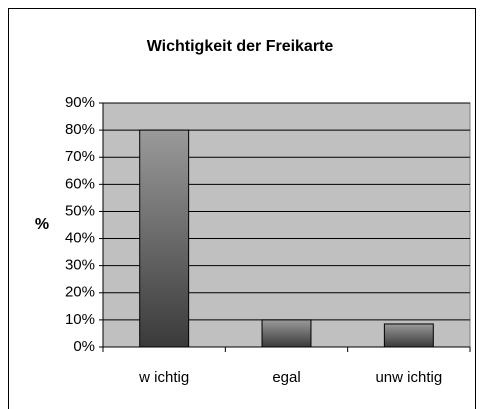 The image size is (483, 409). Describe the element at coordinates (163, 377) in the screenshot. I see `x-tick-label: w ichtig` at that location.